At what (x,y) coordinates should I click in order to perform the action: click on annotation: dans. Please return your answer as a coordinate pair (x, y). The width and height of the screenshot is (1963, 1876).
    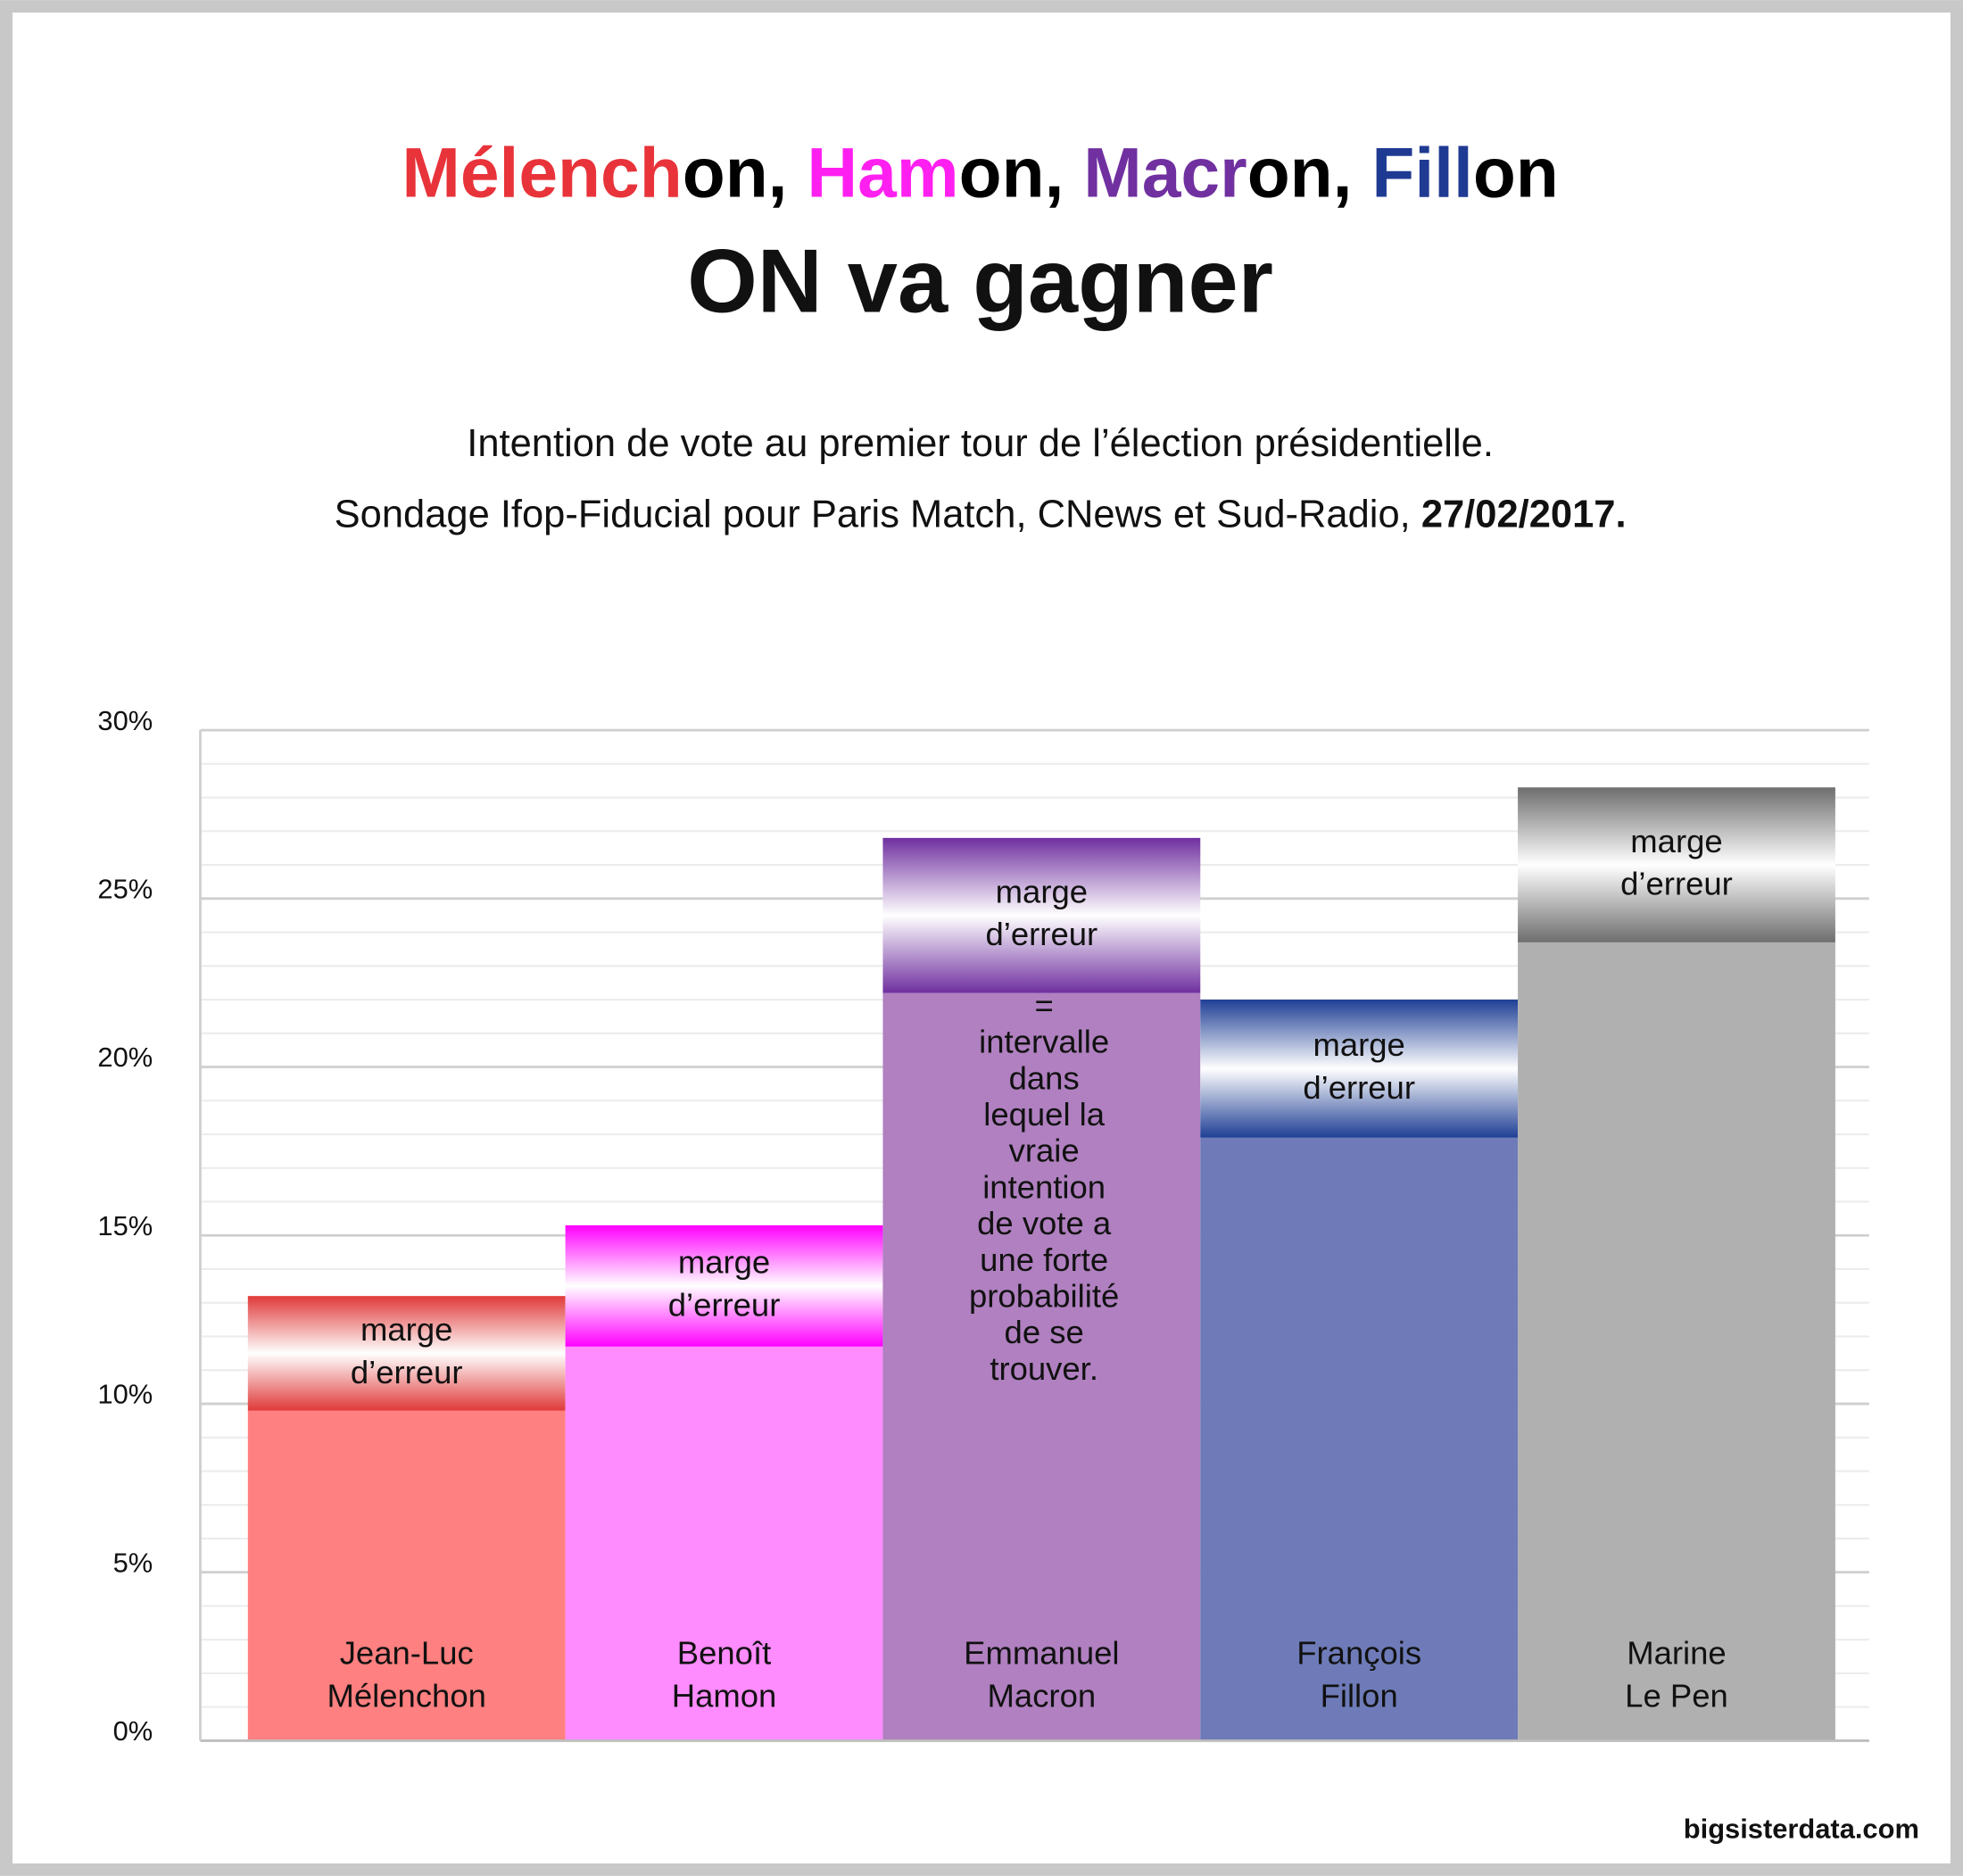
    Looking at the image, I should click on (1044, 1077).